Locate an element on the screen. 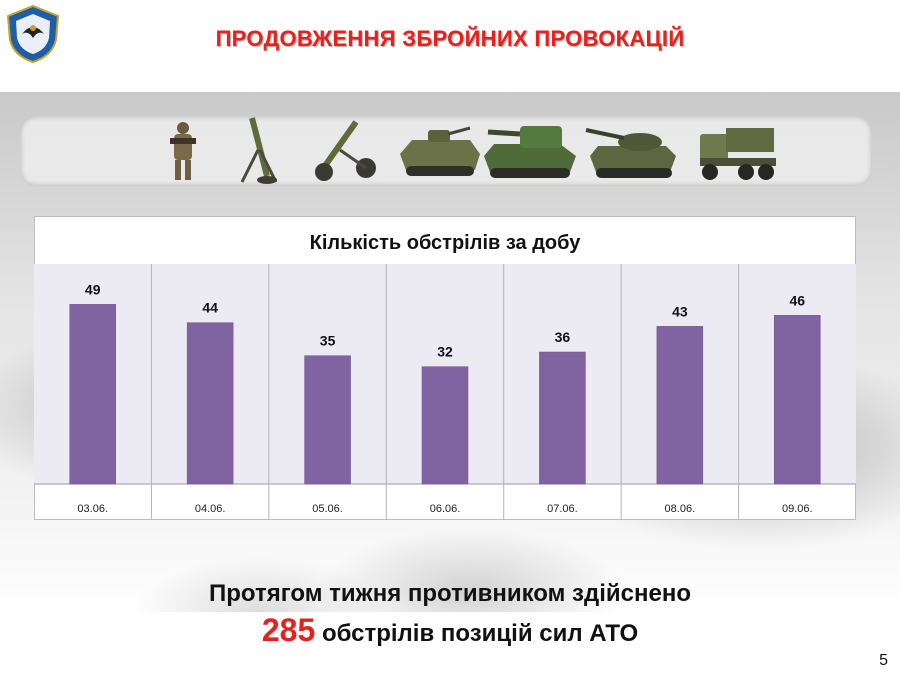  x-tick-label: 09.06. is located at coordinates (797, 509).